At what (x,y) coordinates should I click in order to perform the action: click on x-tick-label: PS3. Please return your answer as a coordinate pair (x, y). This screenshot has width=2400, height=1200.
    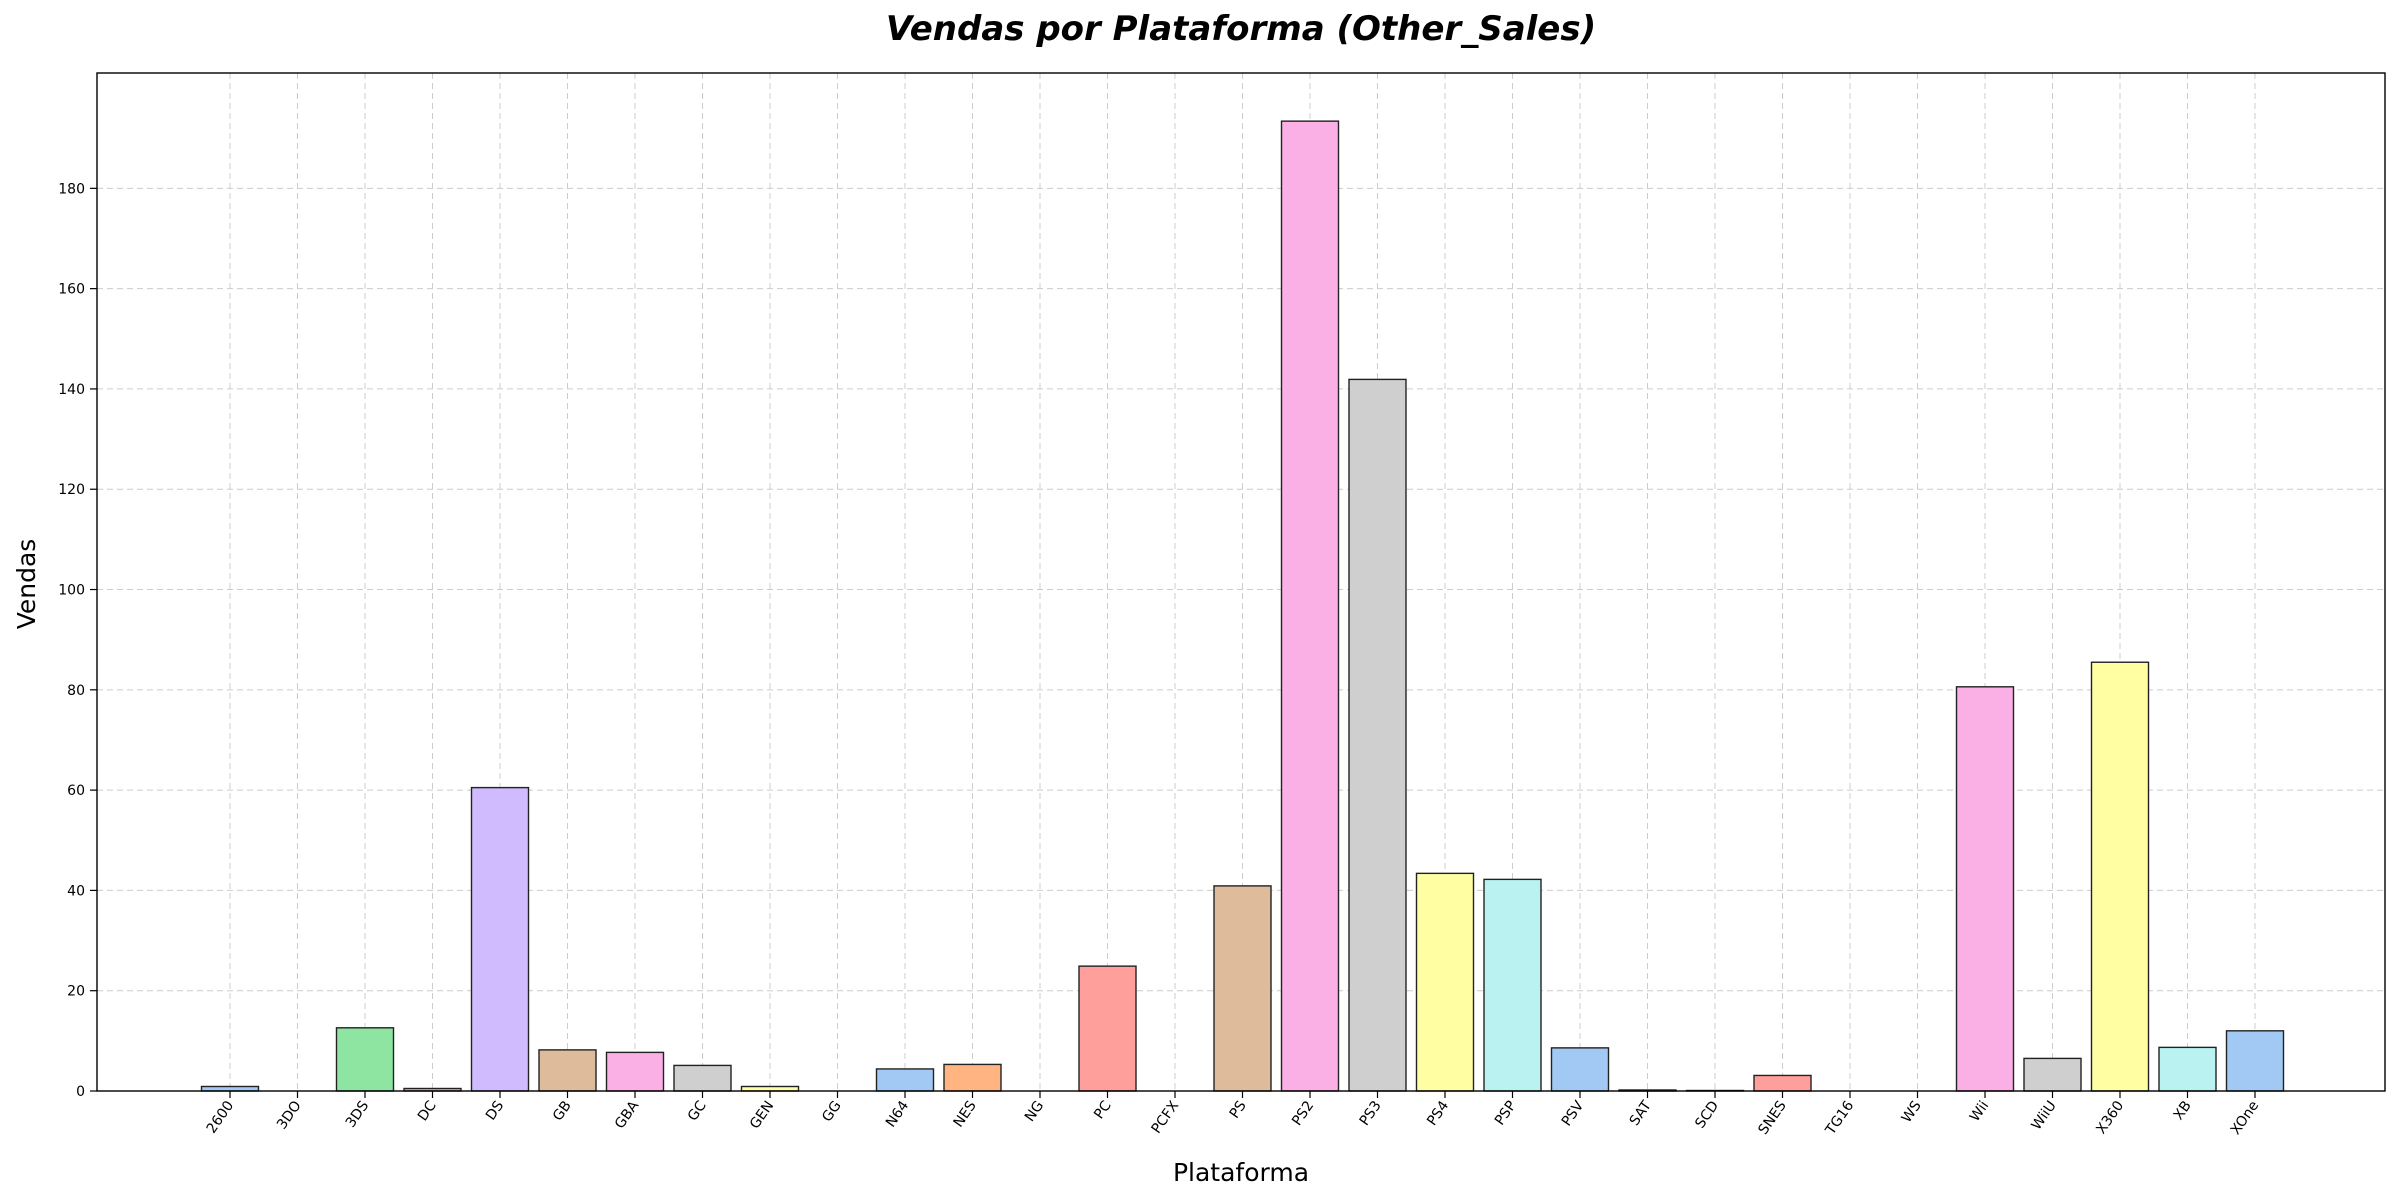
    Looking at the image, I should click on (1371, 1113).